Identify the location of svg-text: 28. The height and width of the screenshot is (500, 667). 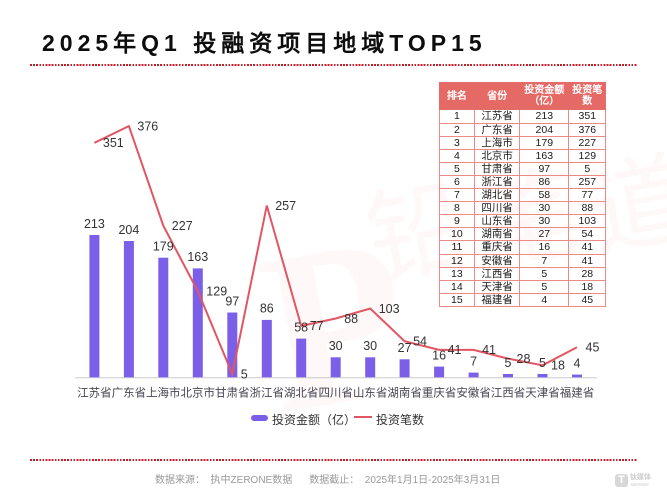
(524, 359).